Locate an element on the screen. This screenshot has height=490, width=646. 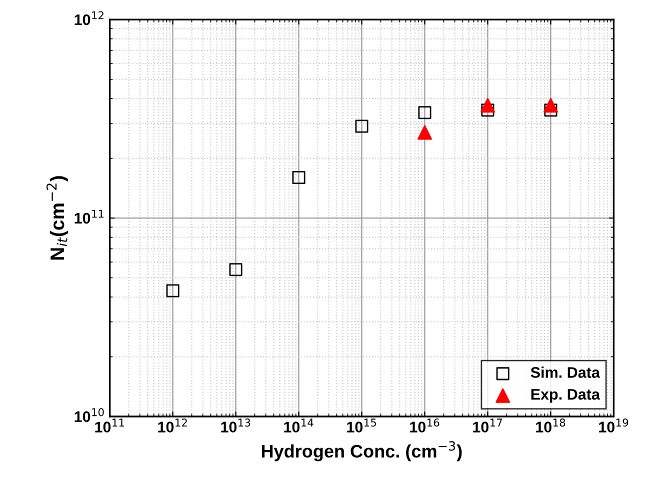
y-axis-title: N$_{it}$(cm$^{−2}$) is located at coordinates (57, 218).